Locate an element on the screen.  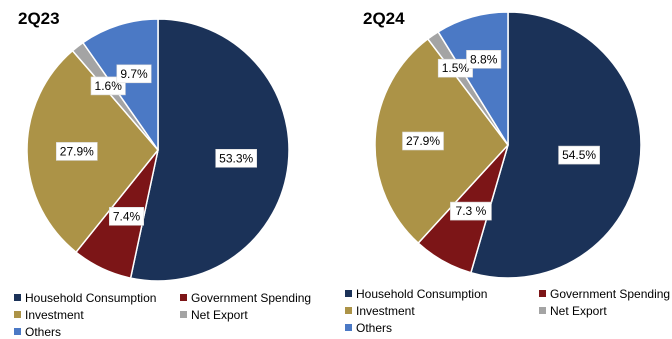
chart-title: 2Q24 is located at coordinates (384, 18).